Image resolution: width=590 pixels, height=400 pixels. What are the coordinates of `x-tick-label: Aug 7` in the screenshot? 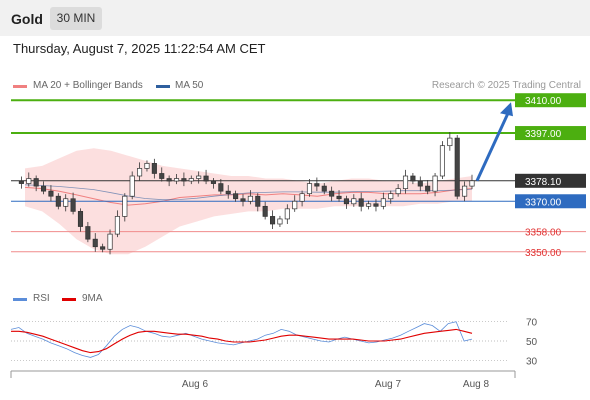 It's located at (388, 384).